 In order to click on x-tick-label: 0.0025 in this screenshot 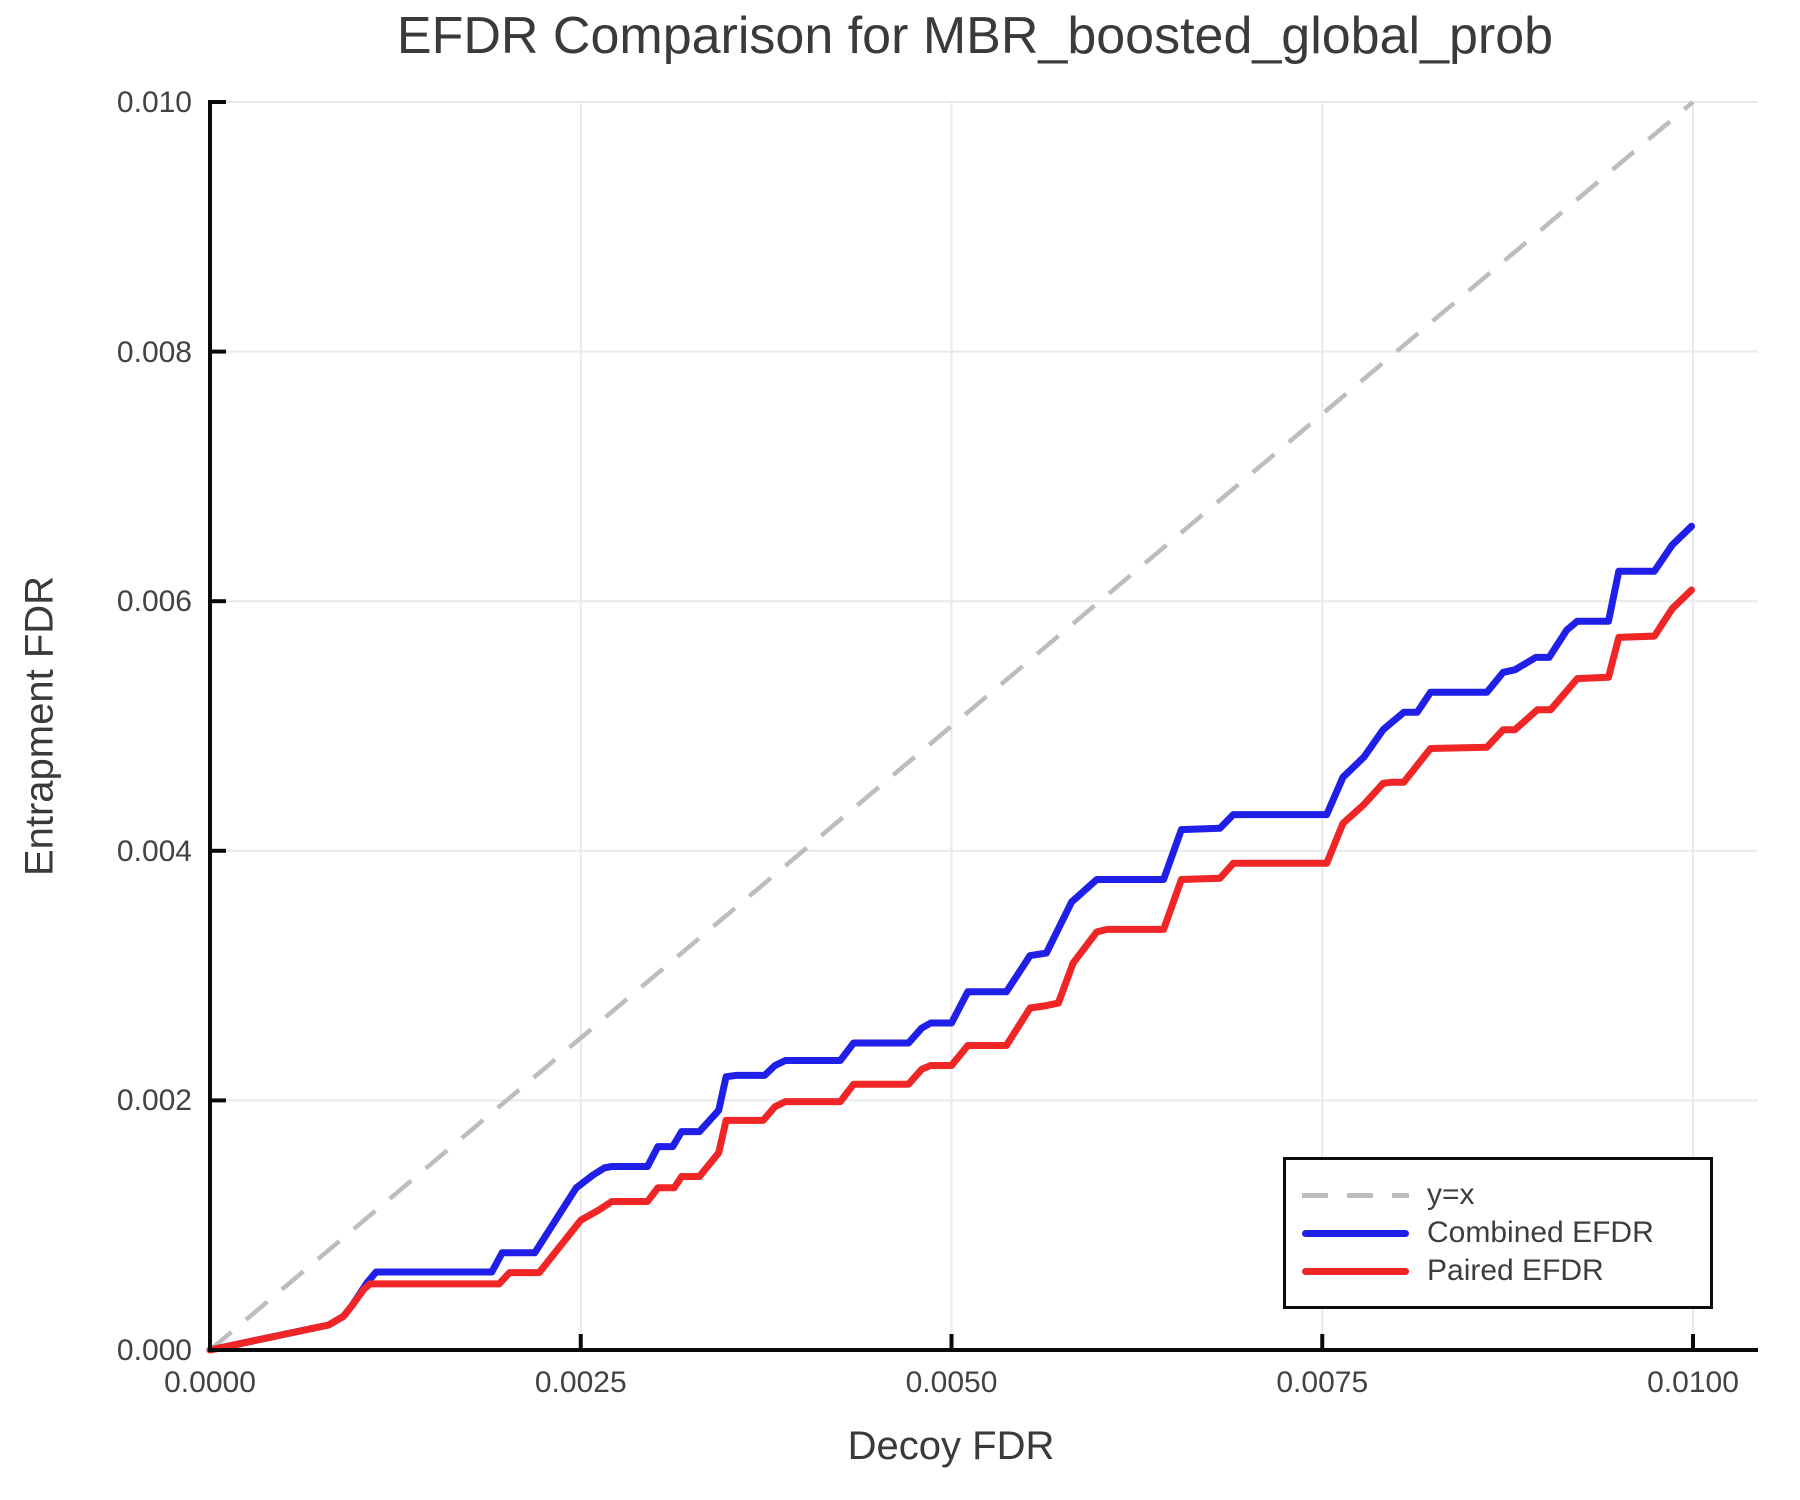, I will do `click(580, 1382)`.